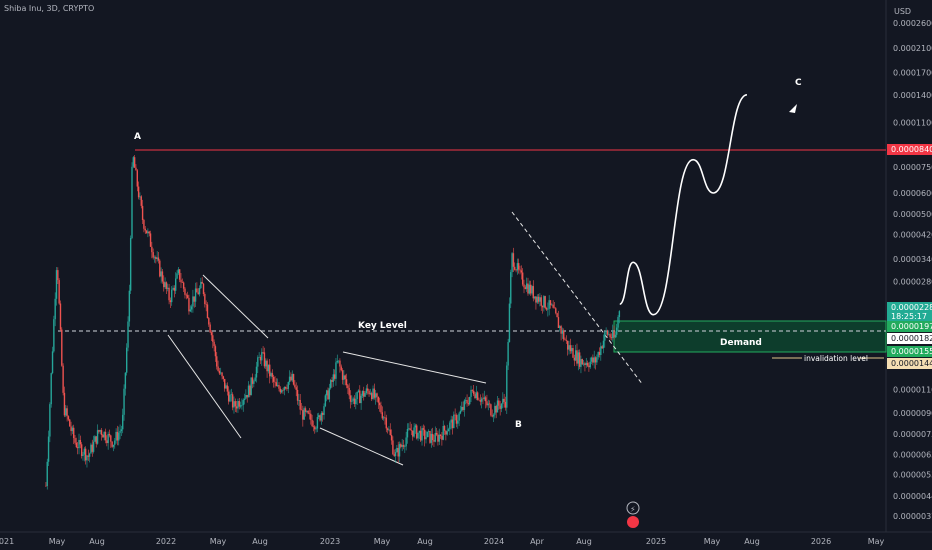  What do you see at coordinates (909, 351) in the screenshot?
I see `demand-bottom-tag` at bounding box center [909, 351].